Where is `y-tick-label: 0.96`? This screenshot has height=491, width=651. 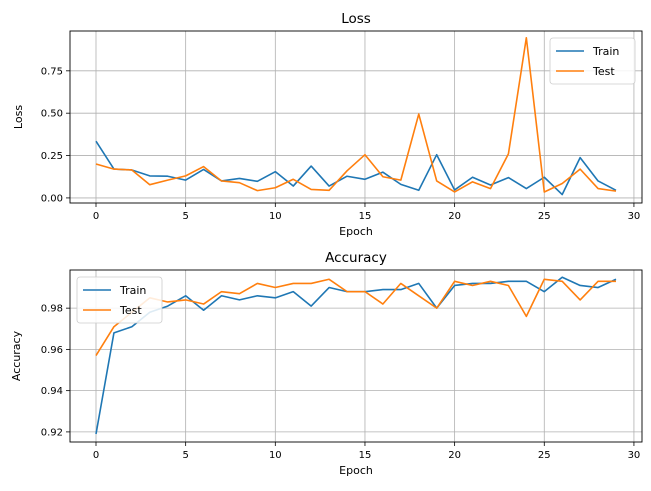
y-tick-label: 0.96 is located at coordinates (52, 350).